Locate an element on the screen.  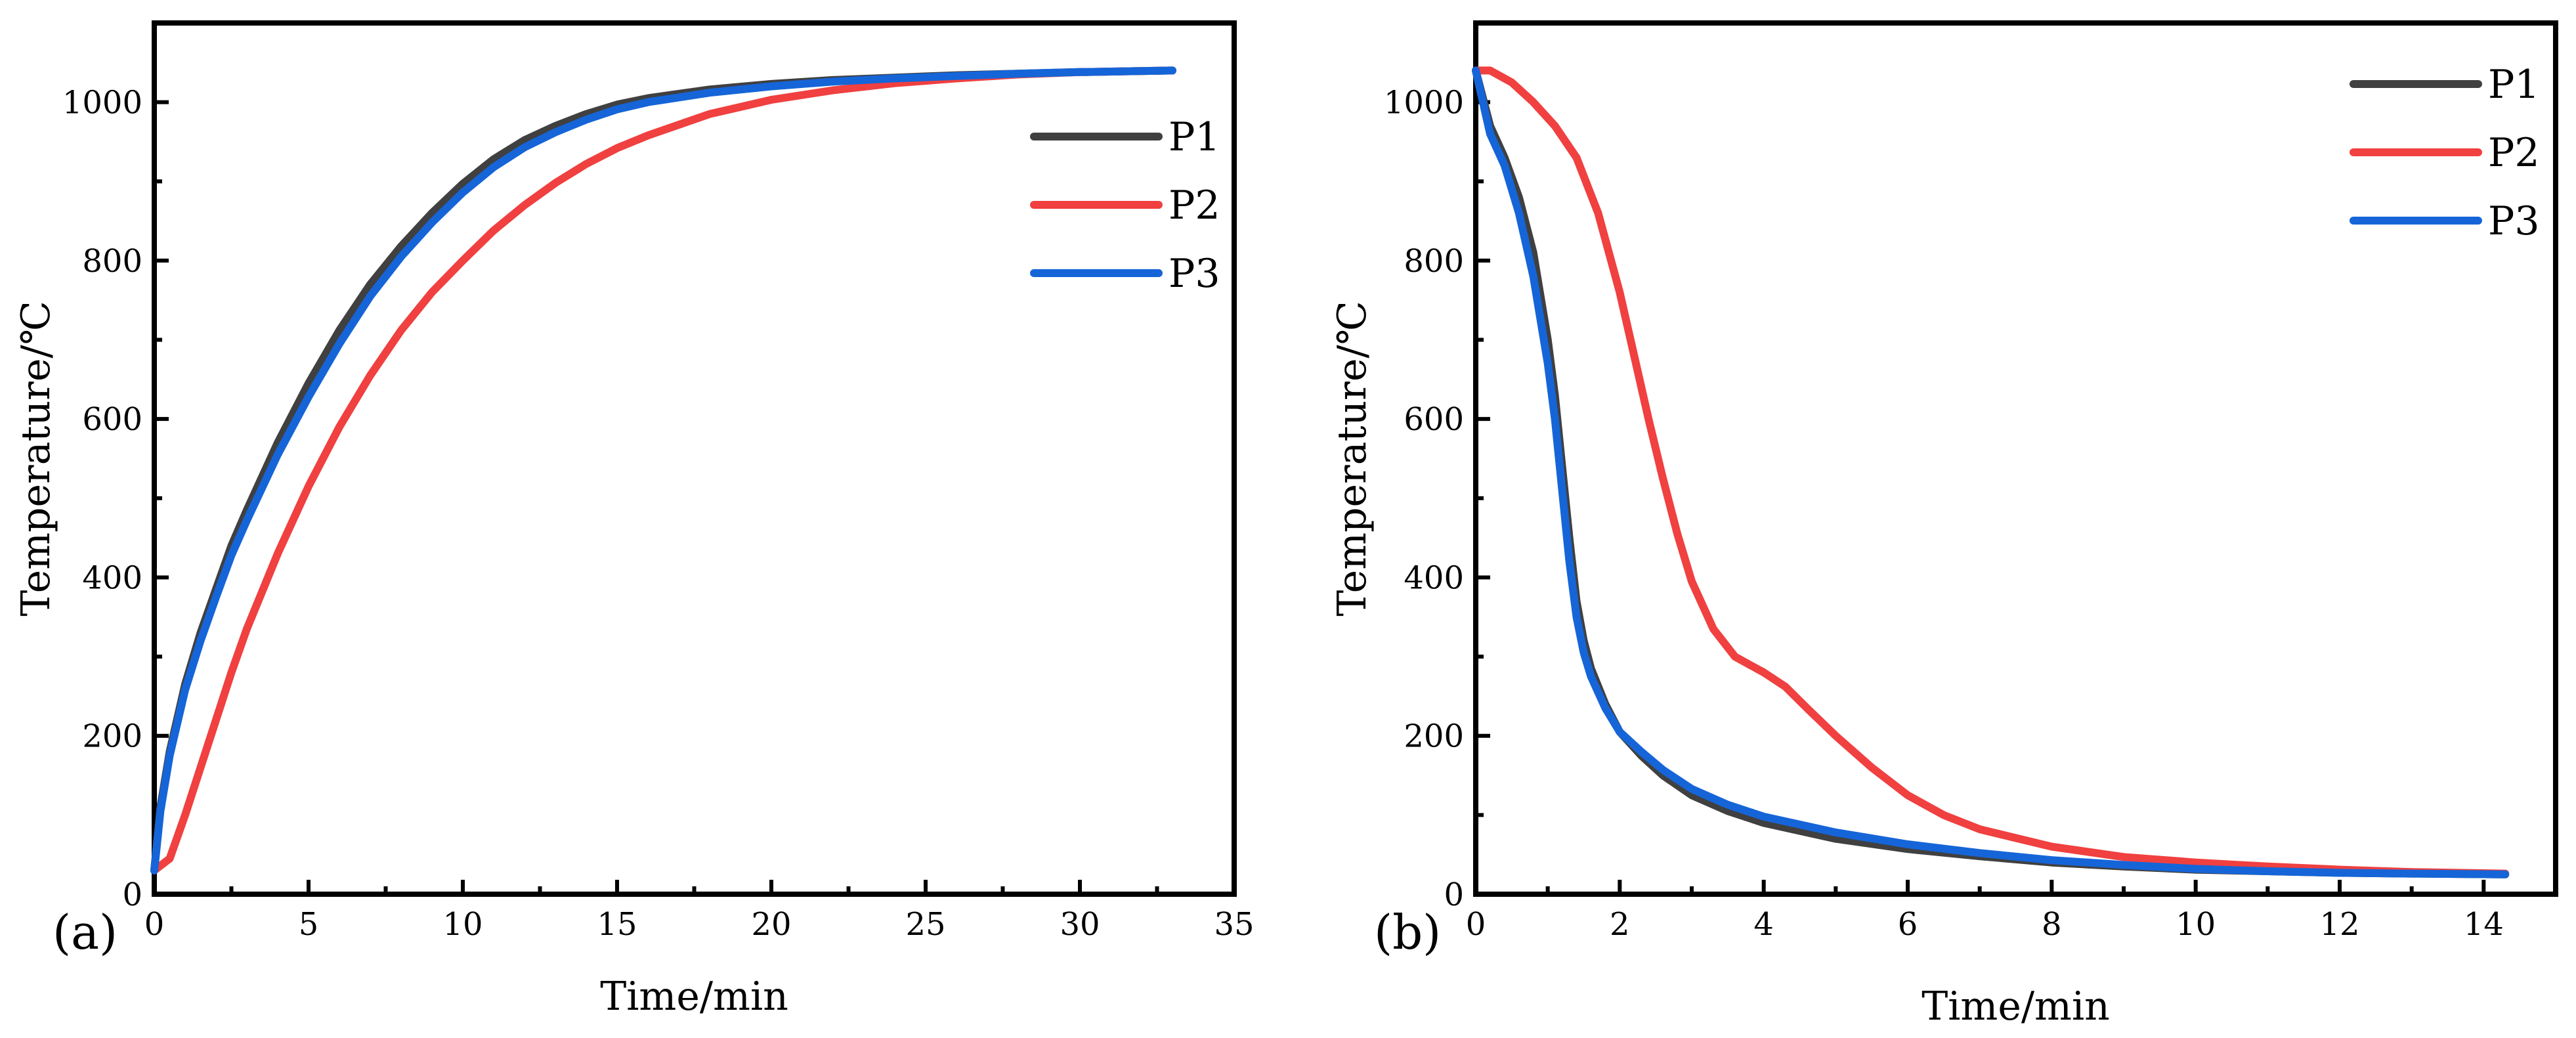
panel-a-x-tick-label: 20 is located at coordinates (771, 924).